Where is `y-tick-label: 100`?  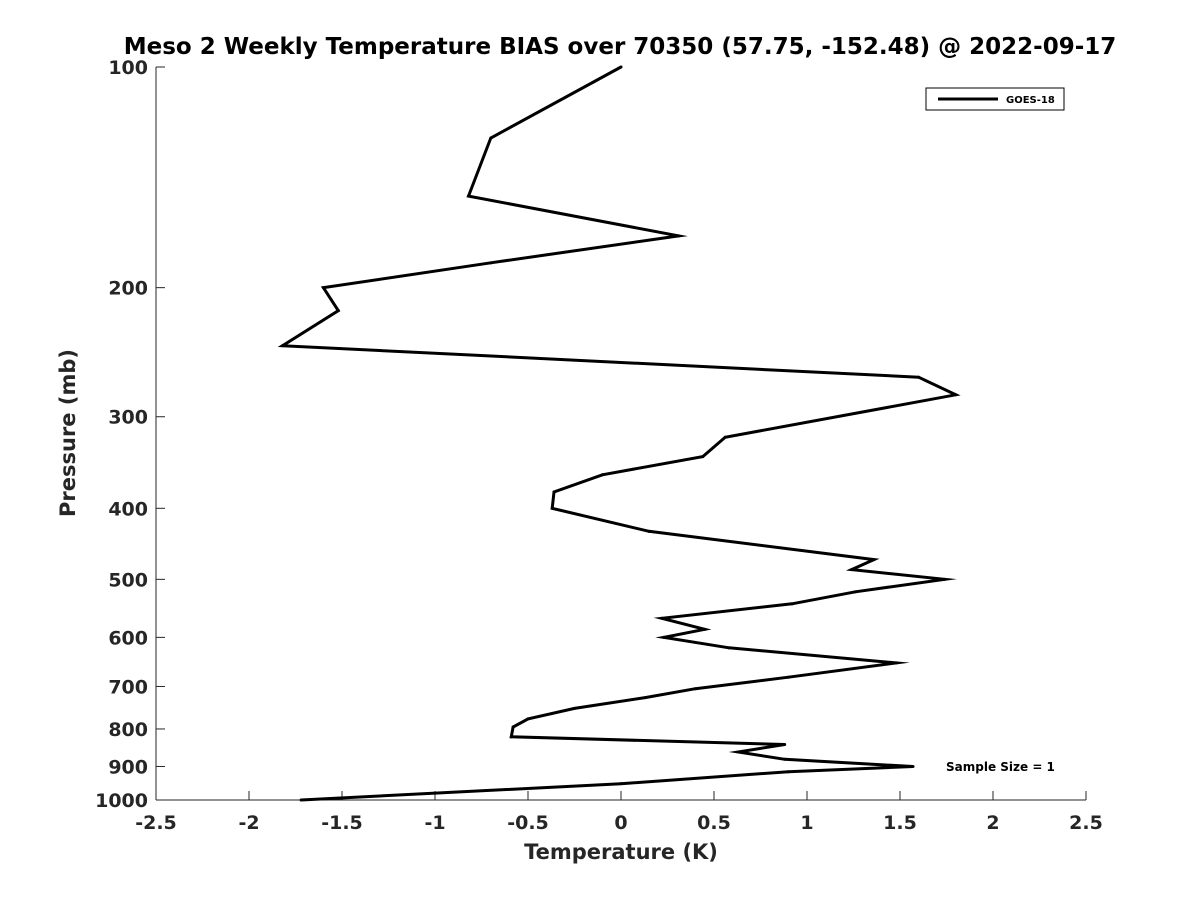 y-tick-label: 100 is located at coordinates (128, 68).